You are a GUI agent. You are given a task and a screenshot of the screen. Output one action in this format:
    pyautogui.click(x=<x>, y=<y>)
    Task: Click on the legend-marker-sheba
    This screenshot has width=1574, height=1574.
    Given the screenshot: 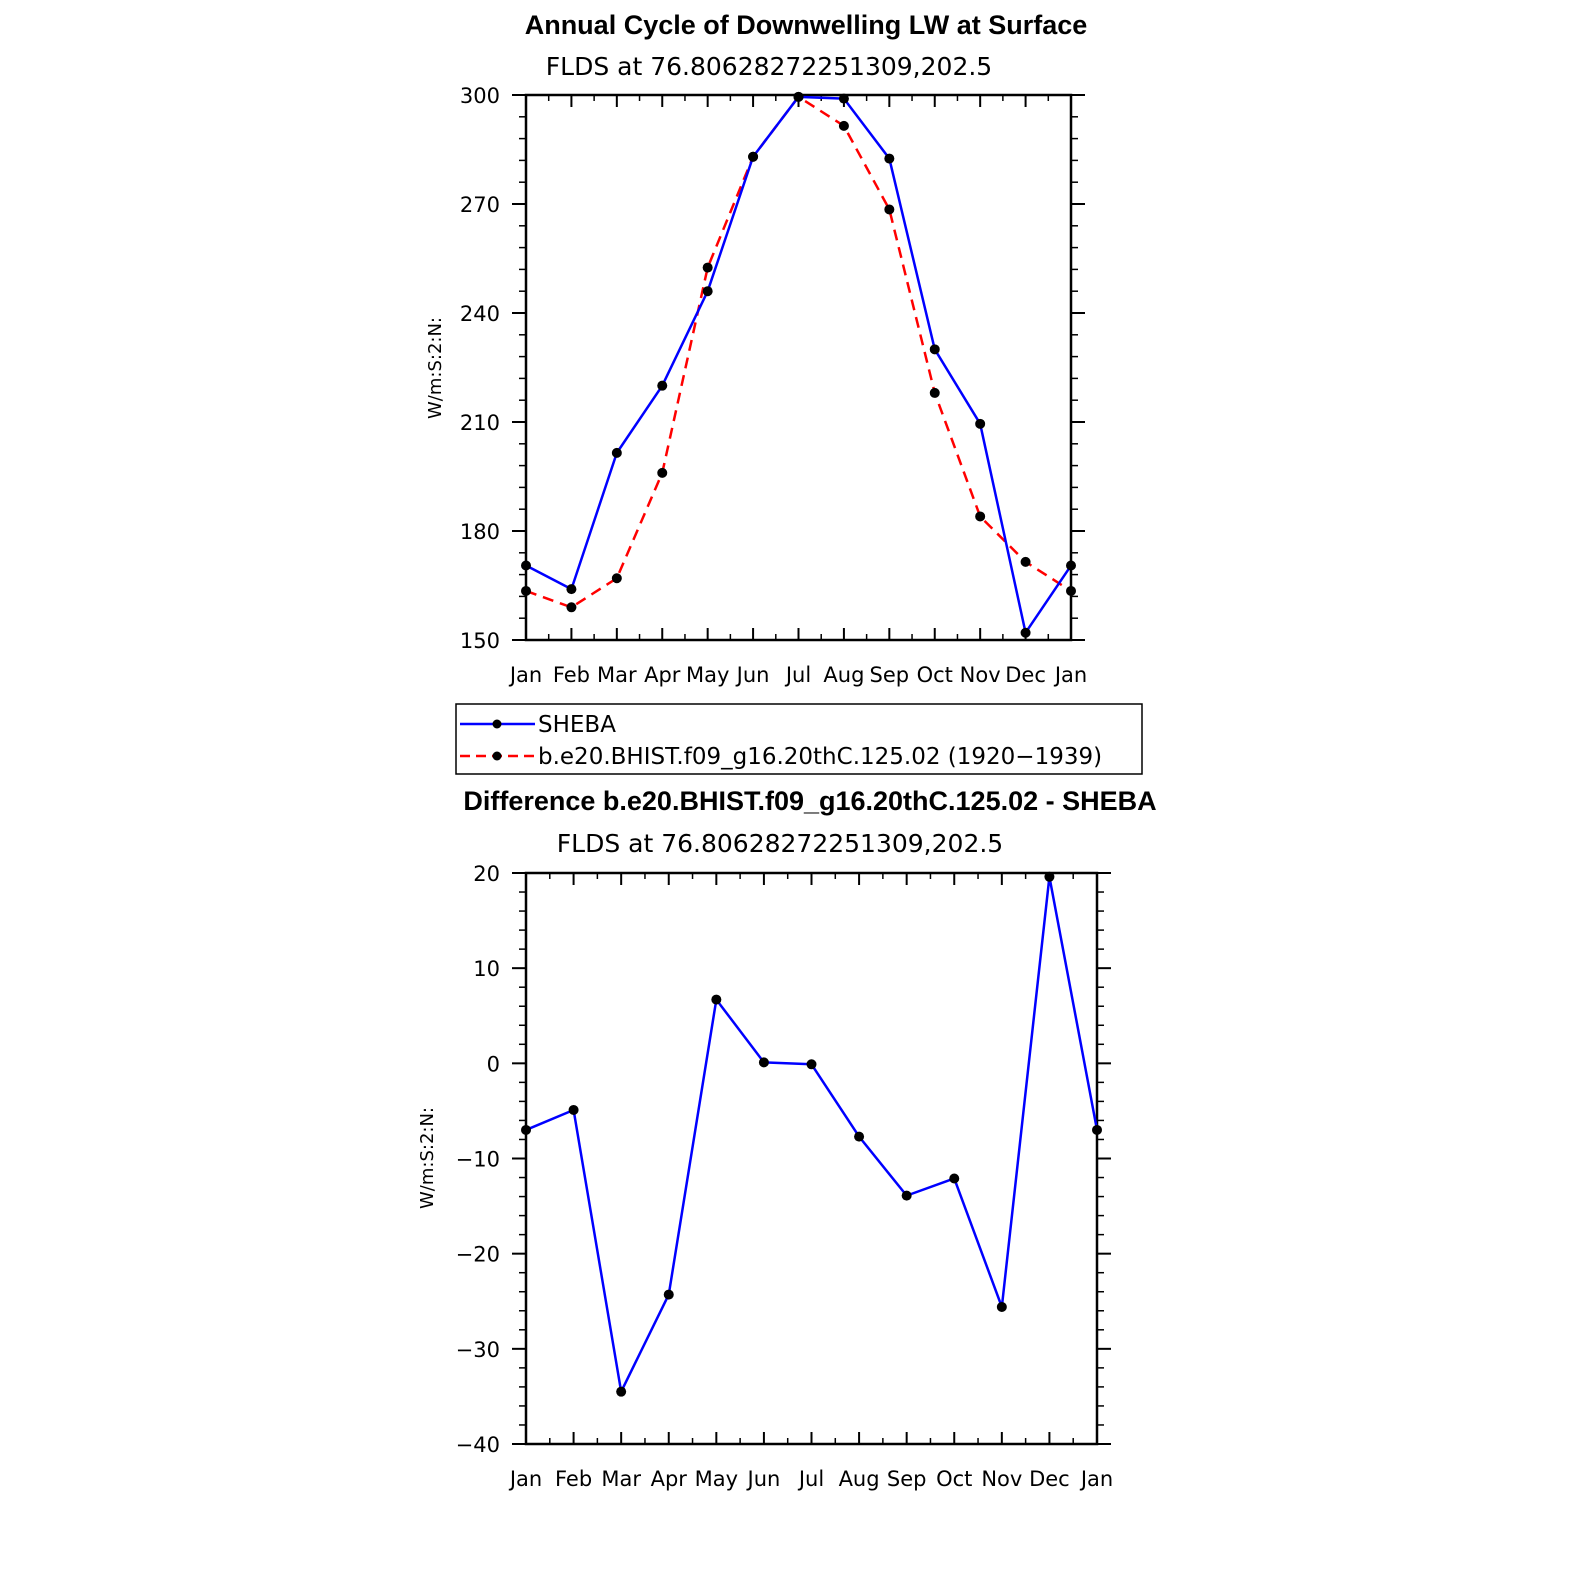 What is the action you would take?
    pyautogui.click(x=497, y=724)
    